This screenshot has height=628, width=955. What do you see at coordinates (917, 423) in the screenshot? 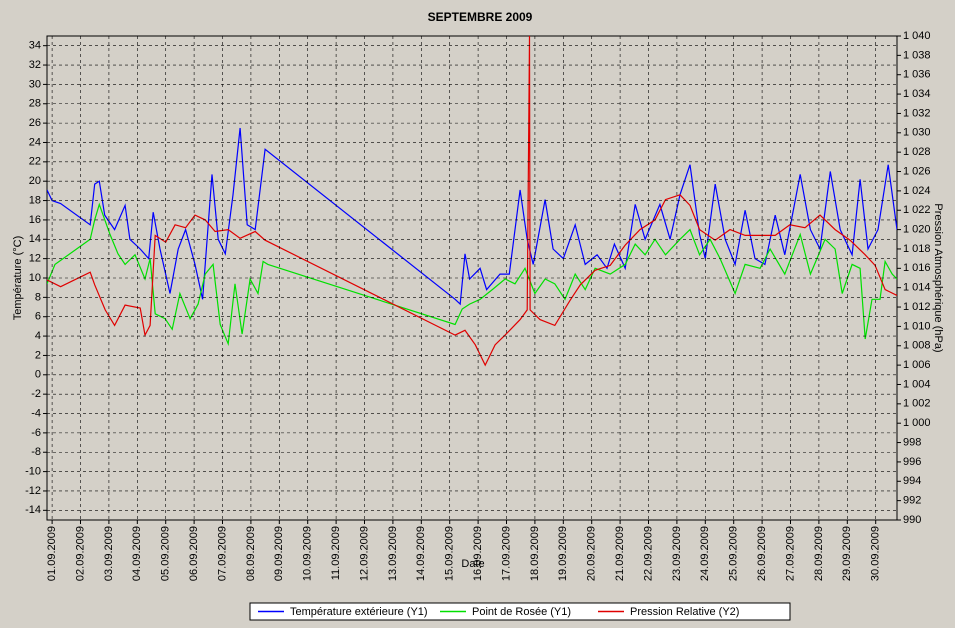
I see `y2-tick-label: 1 000` at bounding box center [917, 423].